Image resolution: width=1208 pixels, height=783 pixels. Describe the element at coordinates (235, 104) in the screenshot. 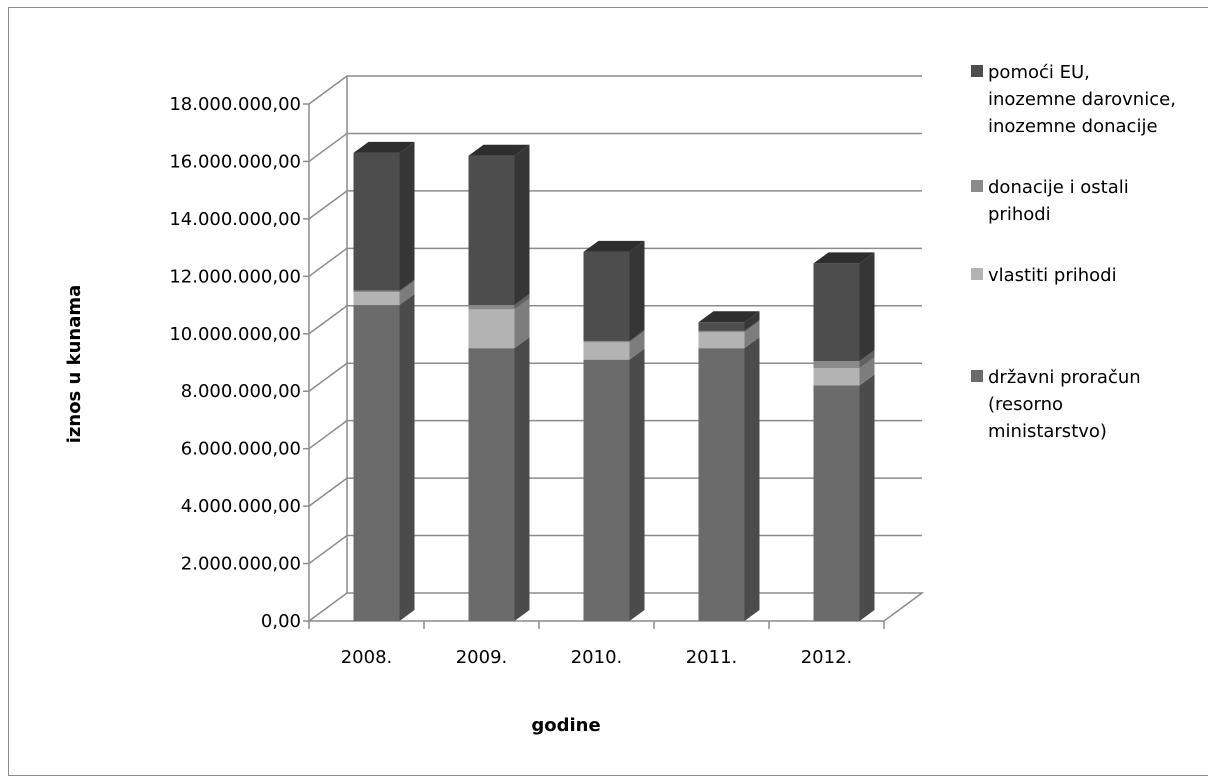

I see `y-tick-label: 18.000.000,00` at that location.